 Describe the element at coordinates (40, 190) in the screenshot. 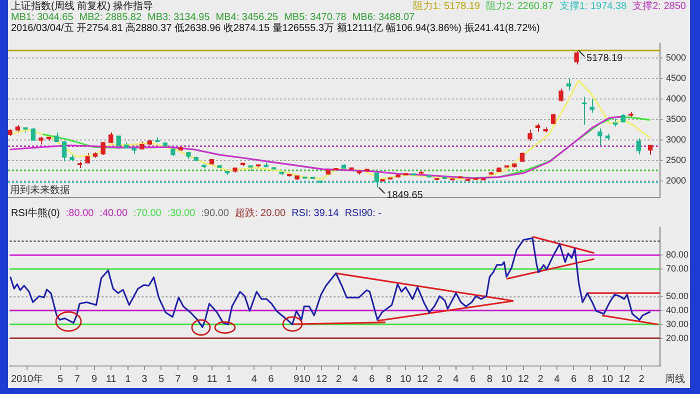

I see `annotation: 用到未来数据` at that location.